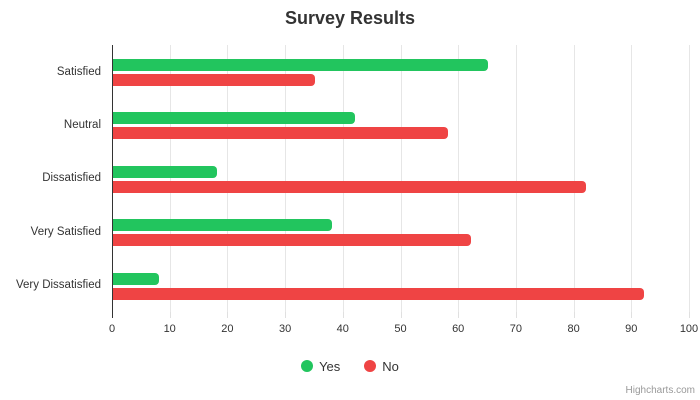 This screenshot has width=700, height=400. I want to click on x-axis-label: 90, so click(631, 329).